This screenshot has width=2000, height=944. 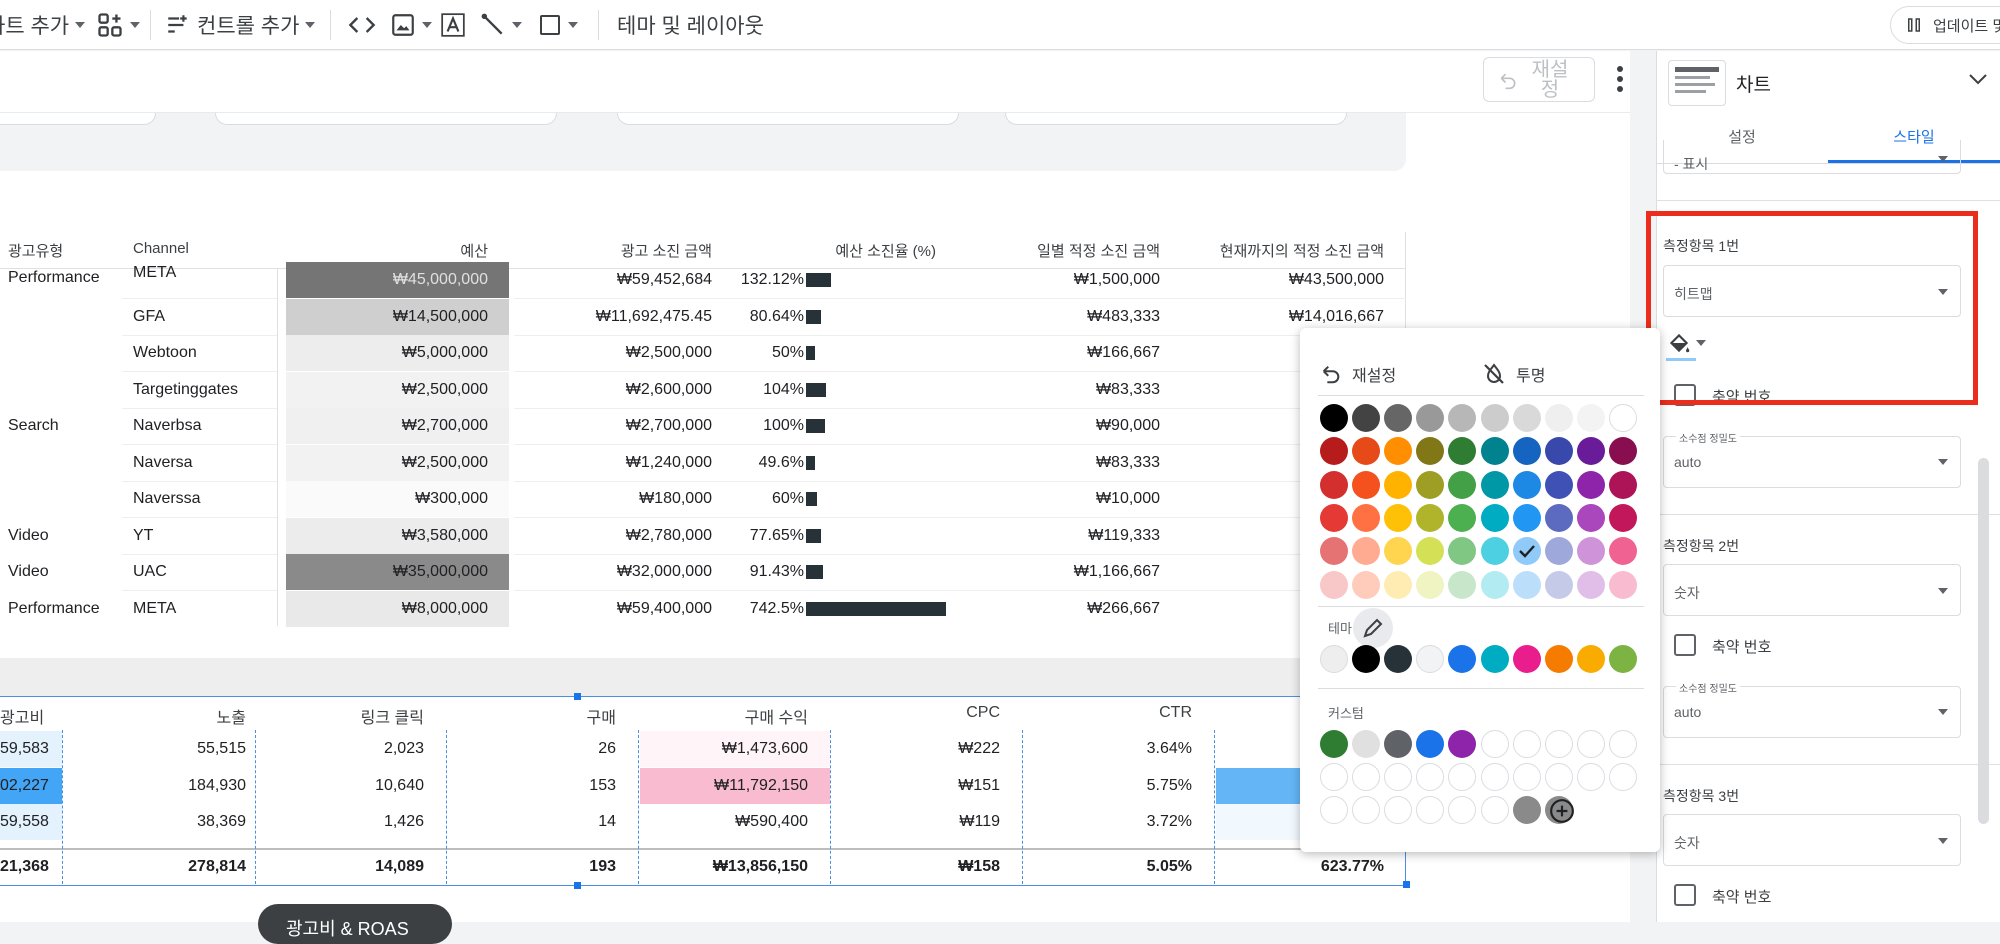 What do you see at coordinates (1686, 343) in the screenshot?
I see `fill-color-button` at bounding box center [1686, 343].